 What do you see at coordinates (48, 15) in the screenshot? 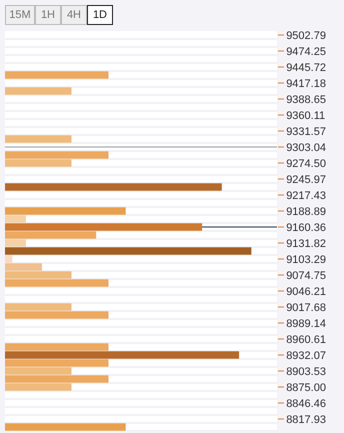
I see `text: 1H` at bounding box center [48, 15].